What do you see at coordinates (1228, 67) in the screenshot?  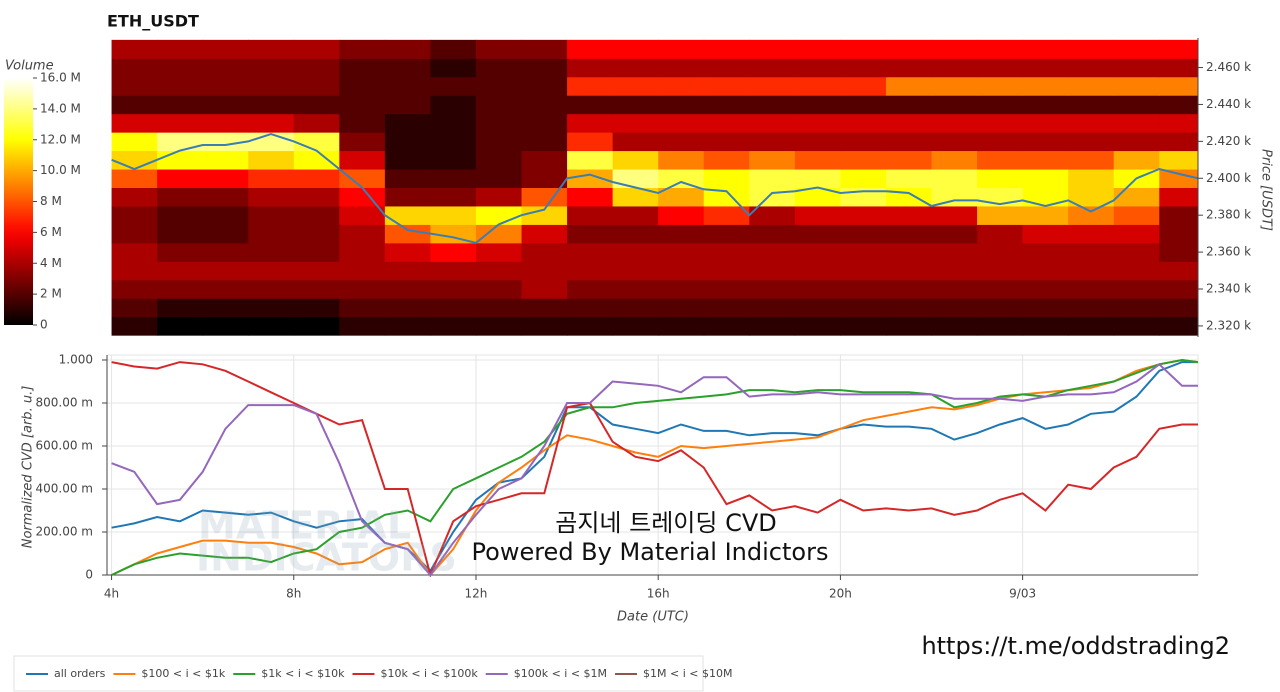 I see `y2-tick-label: 2.460 k` at bounding box center [1228, 67].